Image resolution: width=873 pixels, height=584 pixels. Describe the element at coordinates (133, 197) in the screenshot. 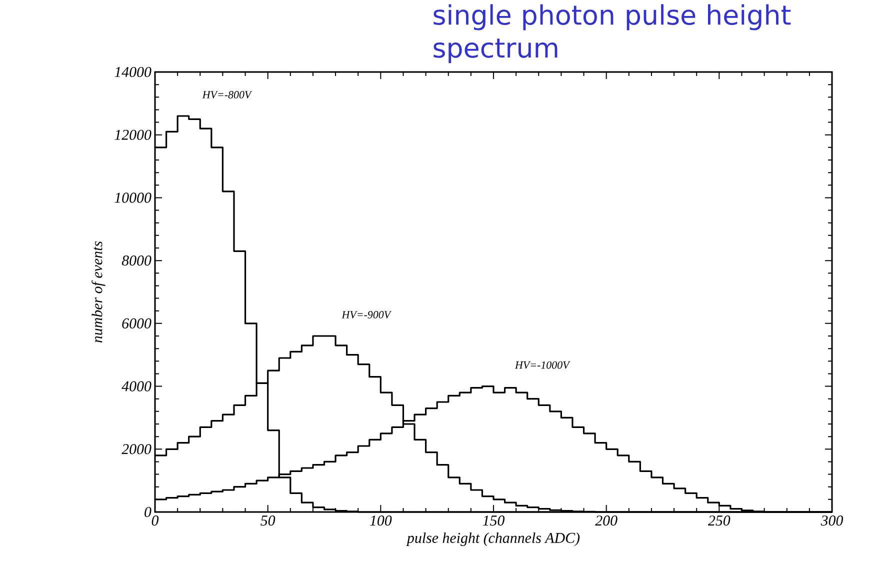

I see `y-tick-label: 10000` at that location.